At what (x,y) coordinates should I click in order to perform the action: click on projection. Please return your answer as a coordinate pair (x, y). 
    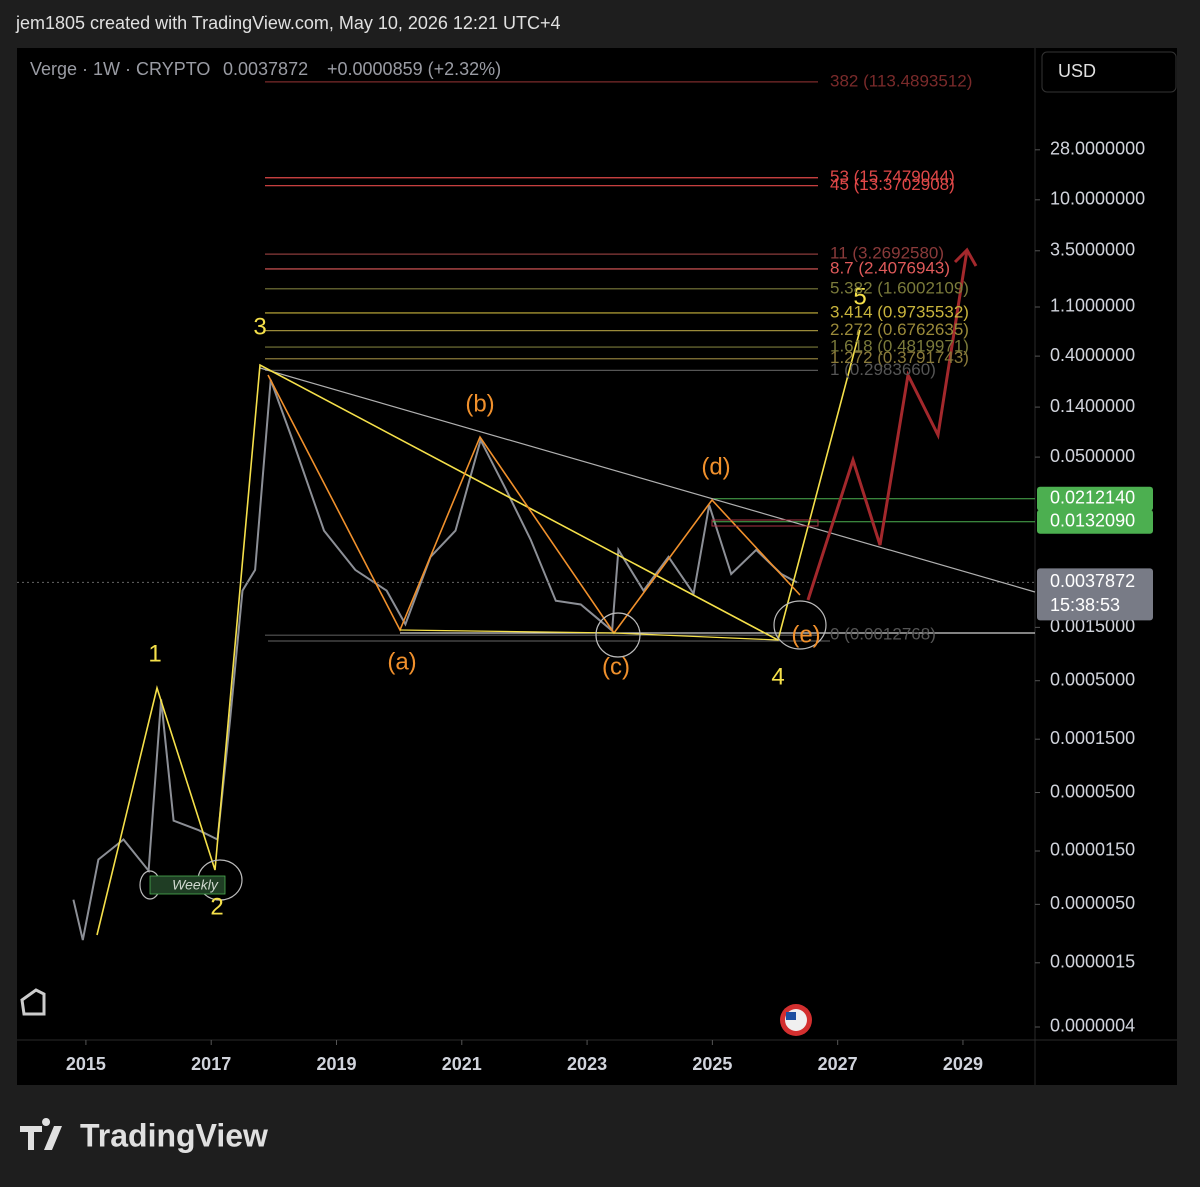
    Looking at the image, I should click on (887, 425).